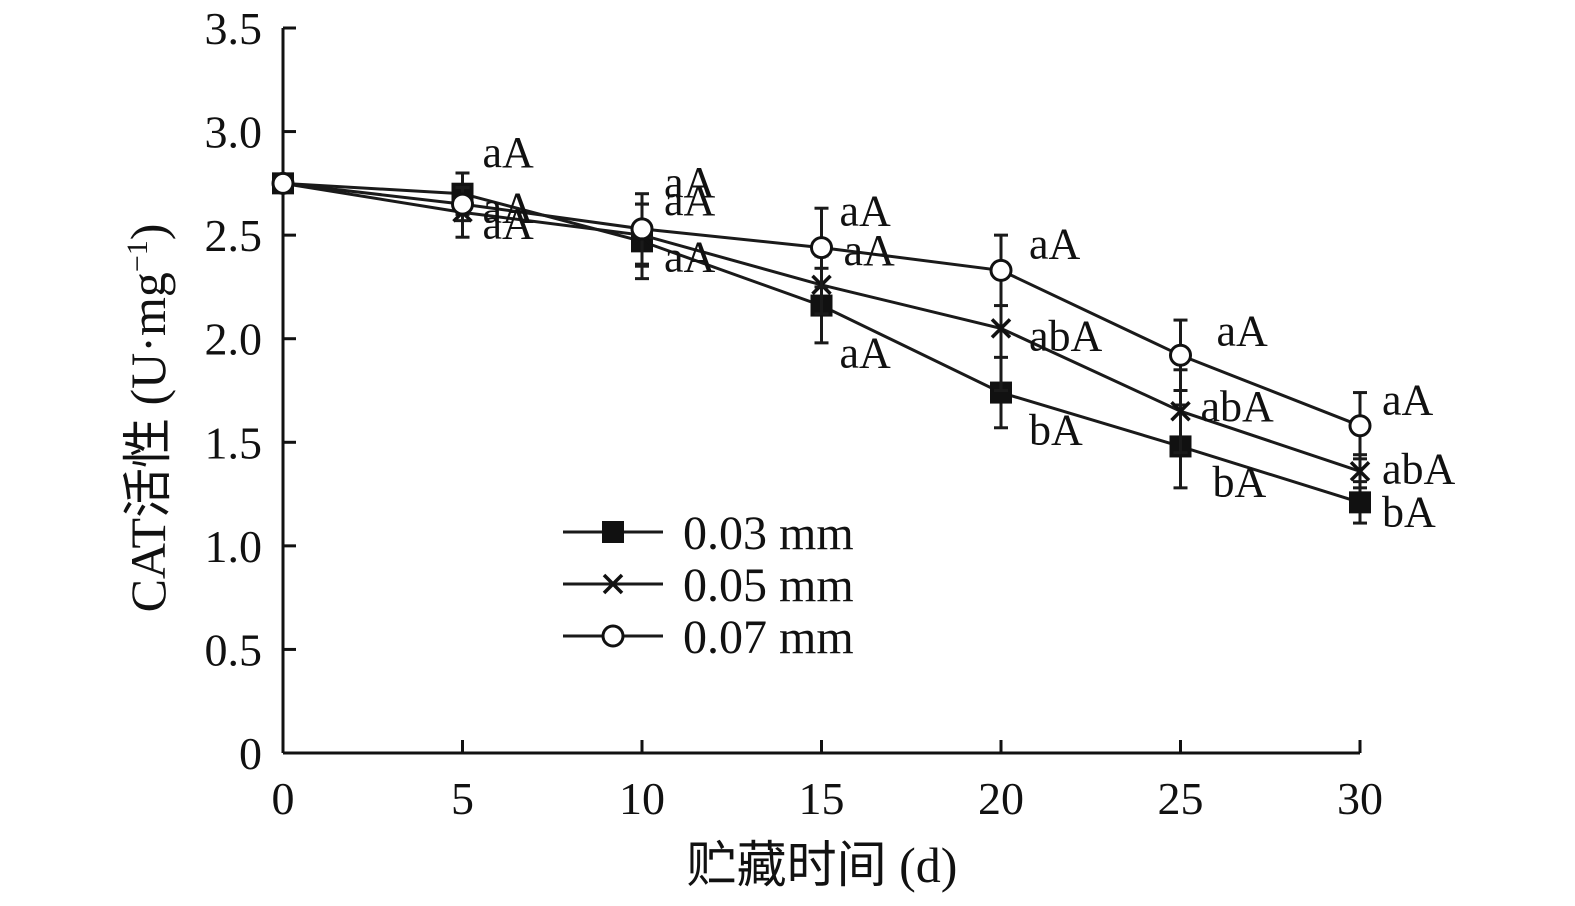 Image resolution: width=1575 pixels, height=906 pixels. What do you see at coordinates (822, 865) in the screenshot?
I see `x-axis-title: 贮藏时间 (d)` at bounding box center [822, 865].